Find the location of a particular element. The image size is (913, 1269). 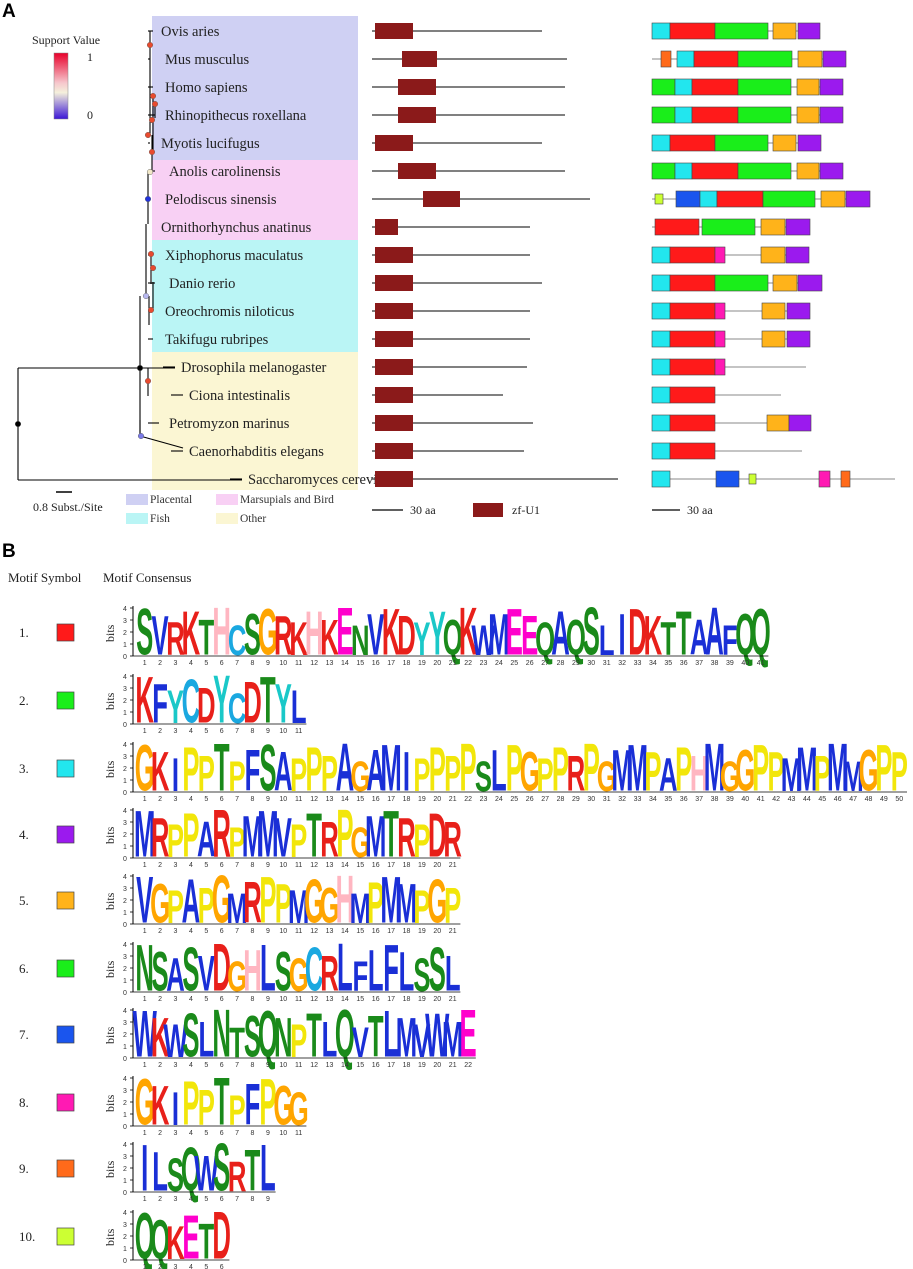

logo-position-label: 20 is located at coordinates (437, 1065).